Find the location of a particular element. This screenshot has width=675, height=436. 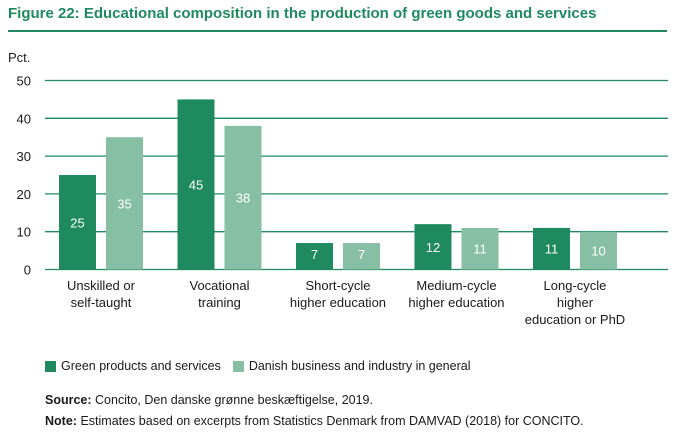

legend-swatch-green is located at coordinates (50, 366).